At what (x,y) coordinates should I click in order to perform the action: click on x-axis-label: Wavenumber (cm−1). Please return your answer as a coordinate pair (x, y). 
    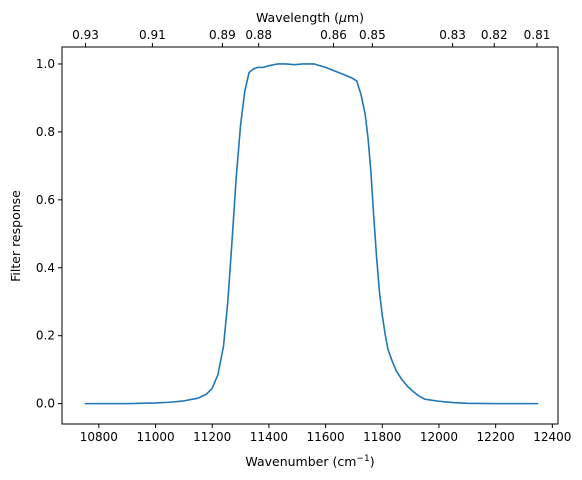
    Looking at the image, I should click on (309, 461).